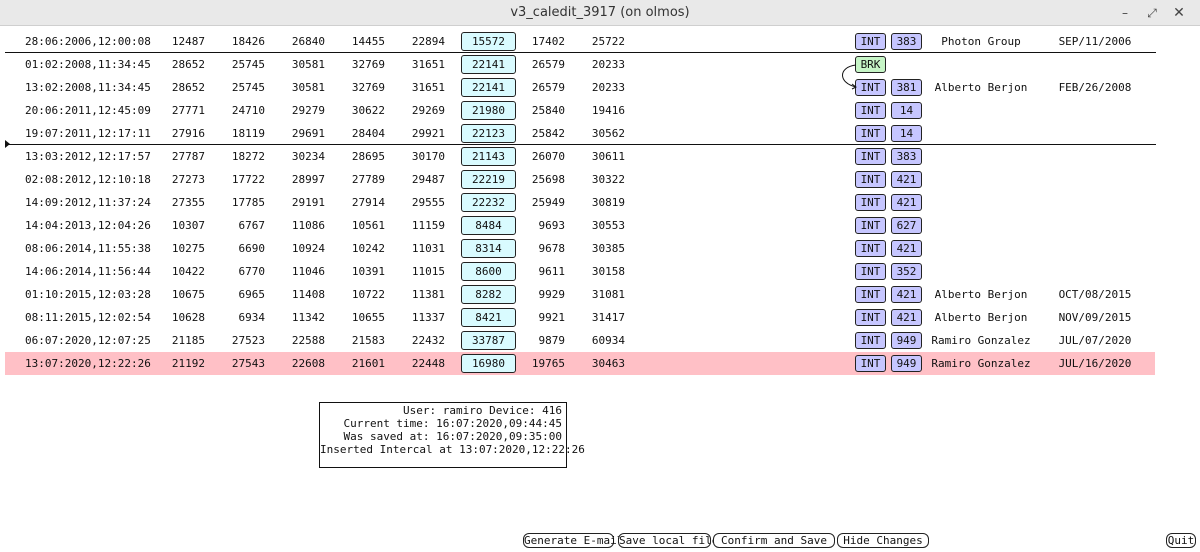  Describe the element at coordinates (308, 64) in the screenshot. I see `value-cell: 30581` at that location.